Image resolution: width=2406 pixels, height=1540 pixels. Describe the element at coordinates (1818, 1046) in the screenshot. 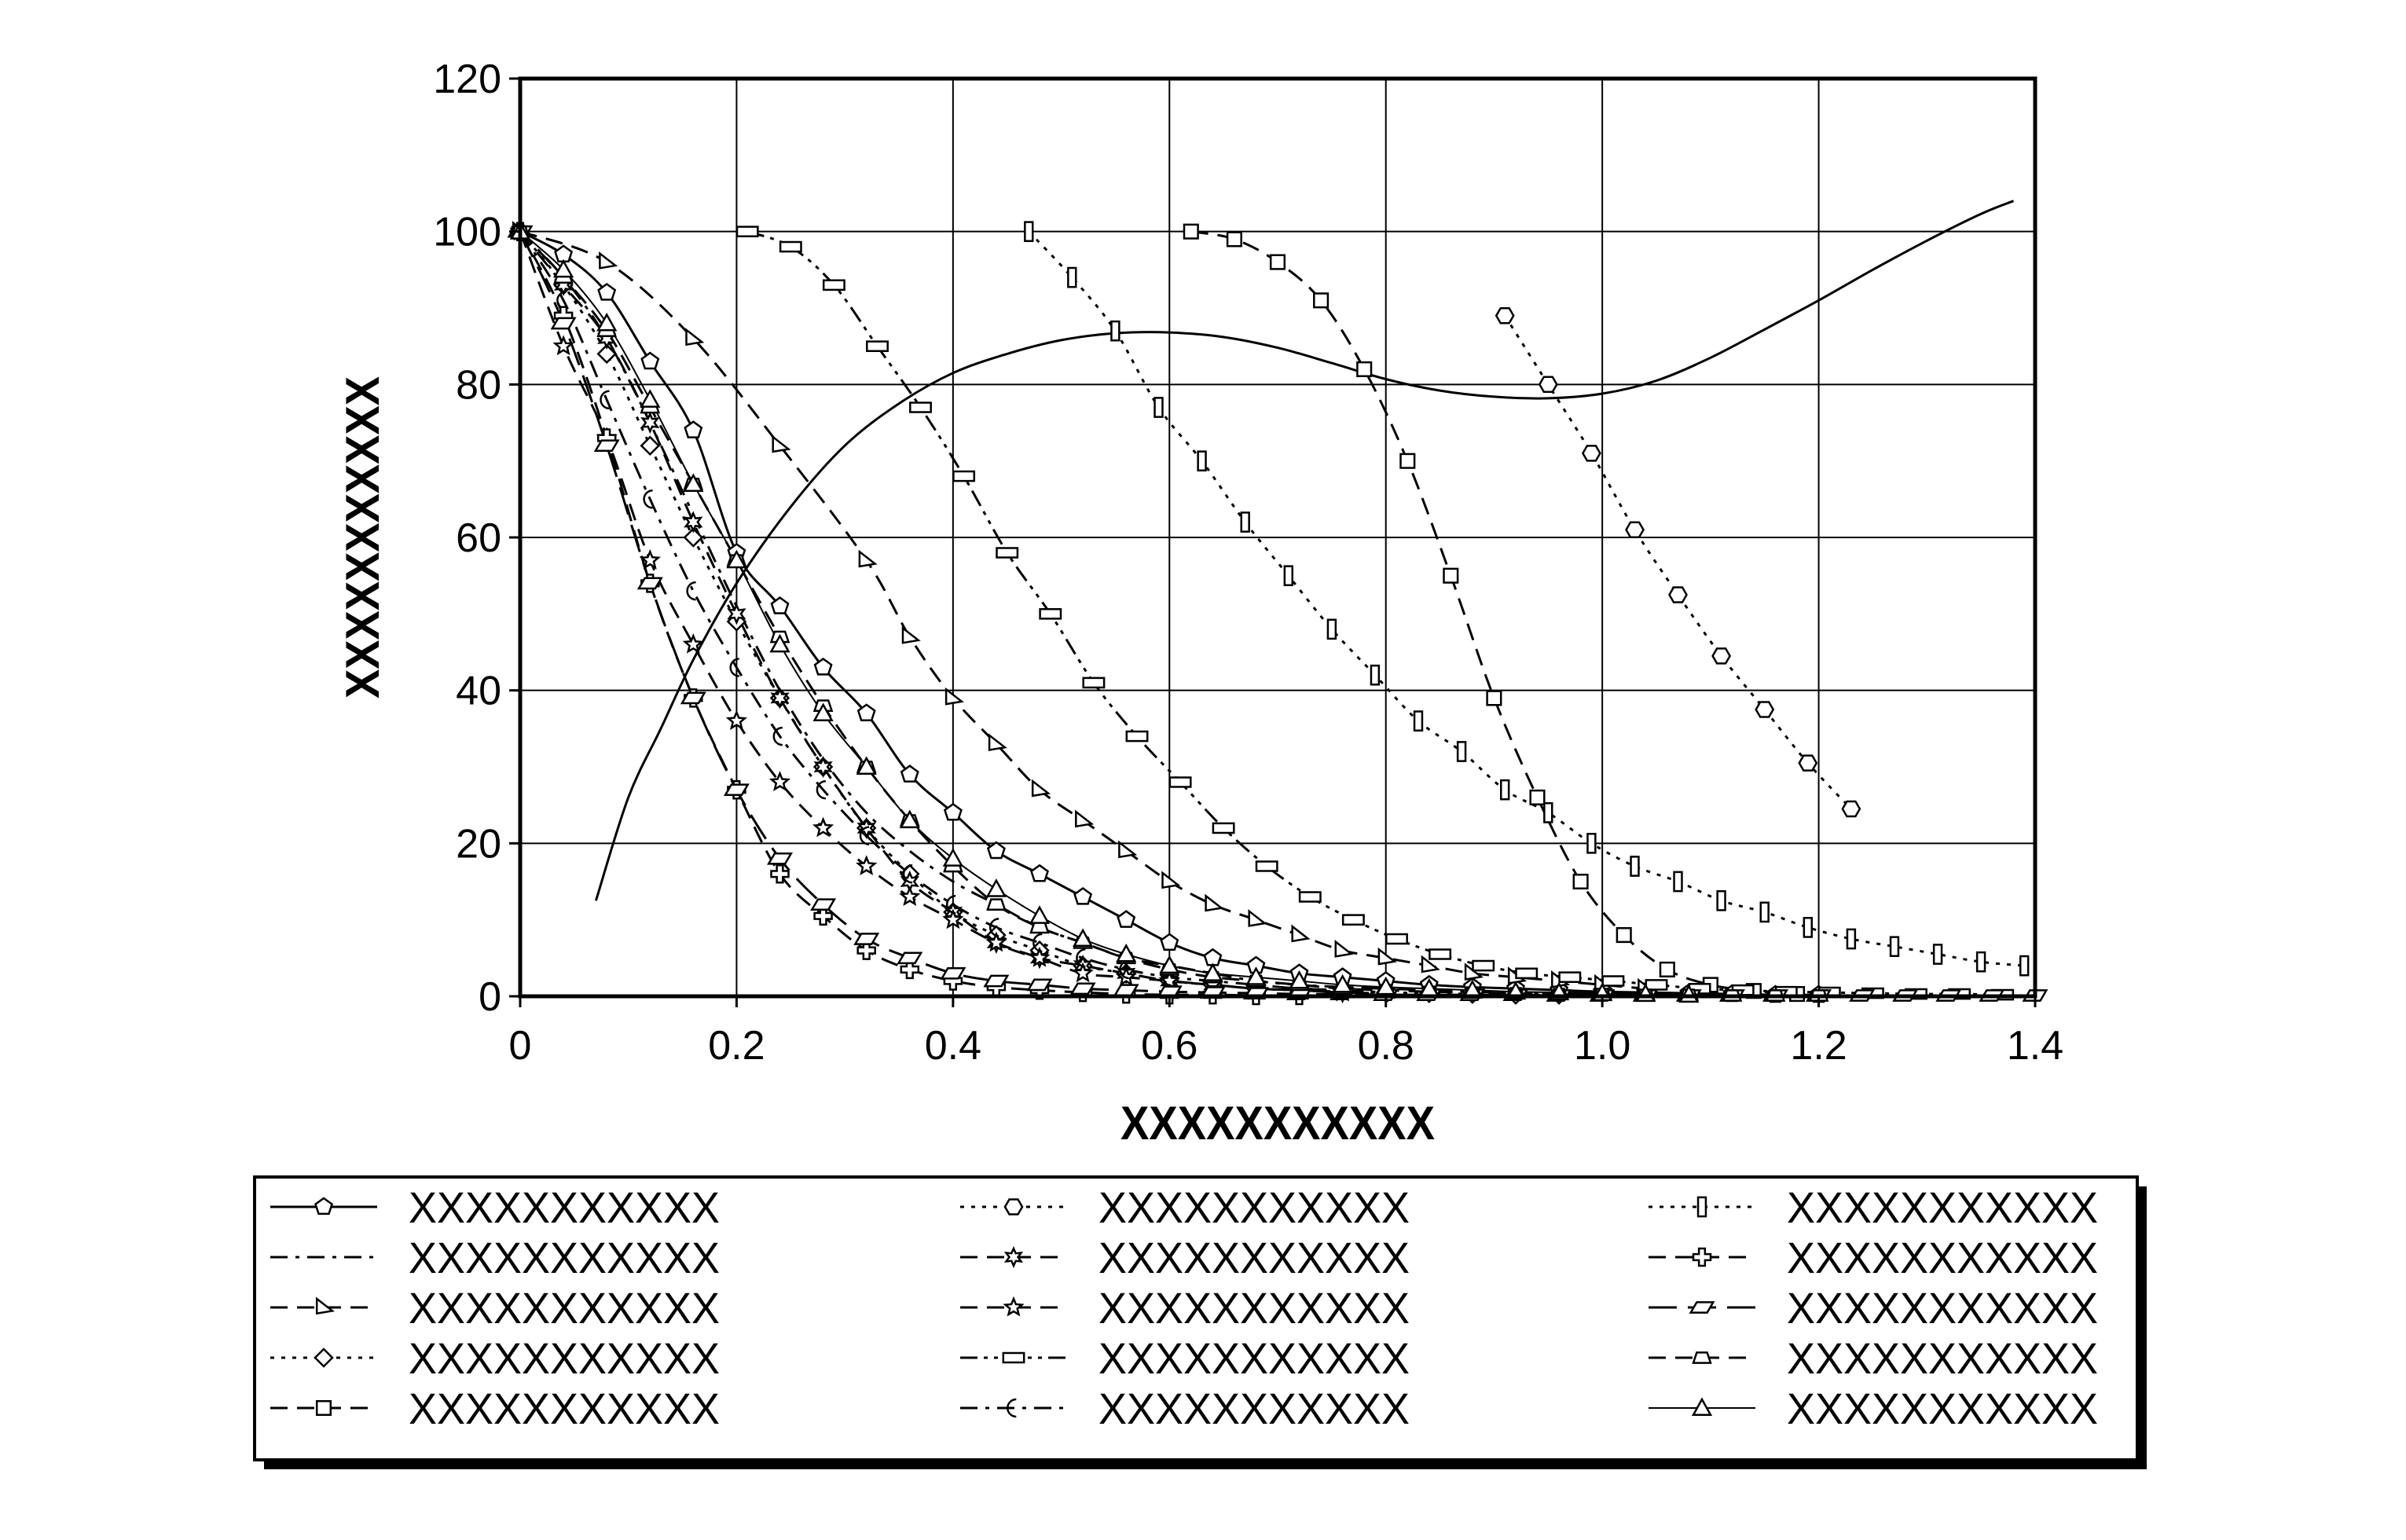

I see `x-tick-label: 1.2` at that location.